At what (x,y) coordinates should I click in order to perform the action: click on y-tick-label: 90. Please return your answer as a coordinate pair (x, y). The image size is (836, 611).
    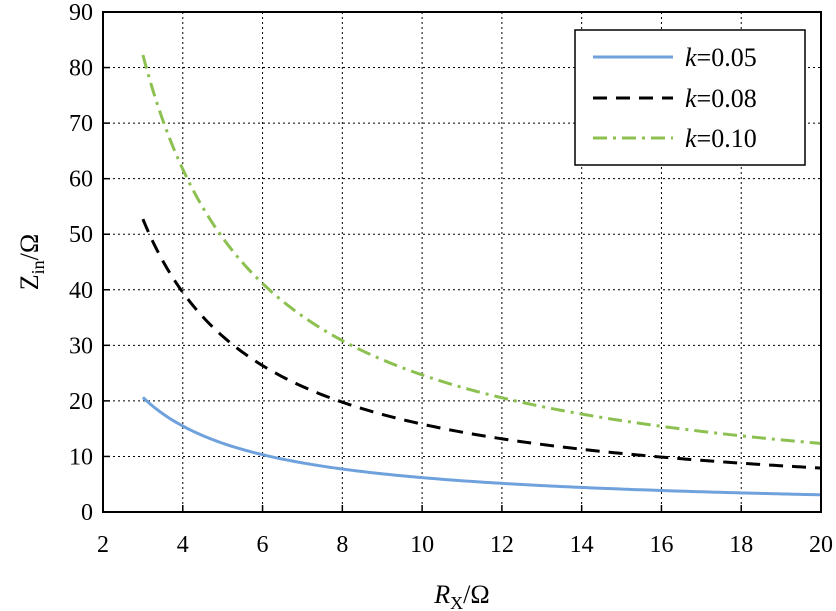
    Looking at the image, I should click on (81, 13).